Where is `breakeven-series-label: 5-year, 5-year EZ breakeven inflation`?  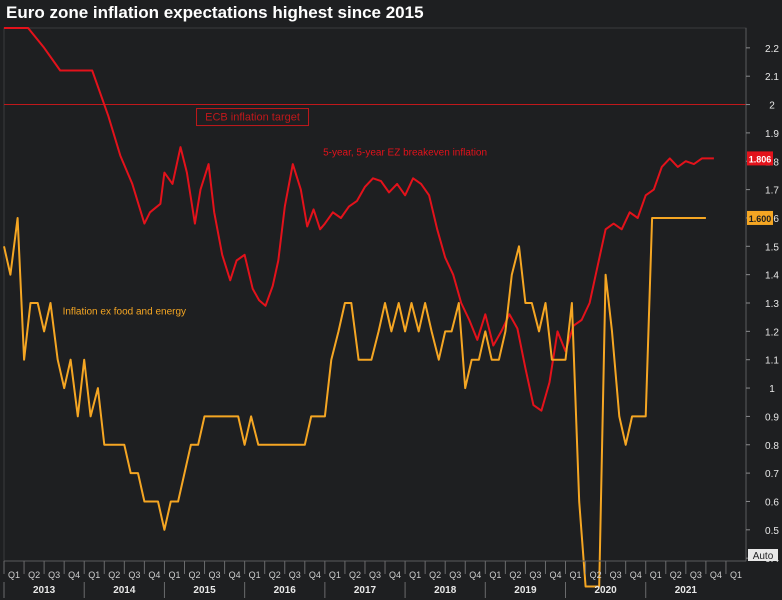 breakeven-series-label: 5-year, 5-year EZ breakeven inflation is located at coordinates (405, 153).